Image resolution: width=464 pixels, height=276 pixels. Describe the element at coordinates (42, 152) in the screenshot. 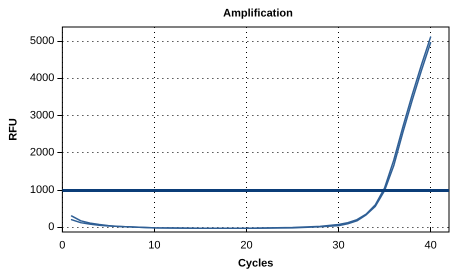

I see `y-tick-label: 2000` at that location.